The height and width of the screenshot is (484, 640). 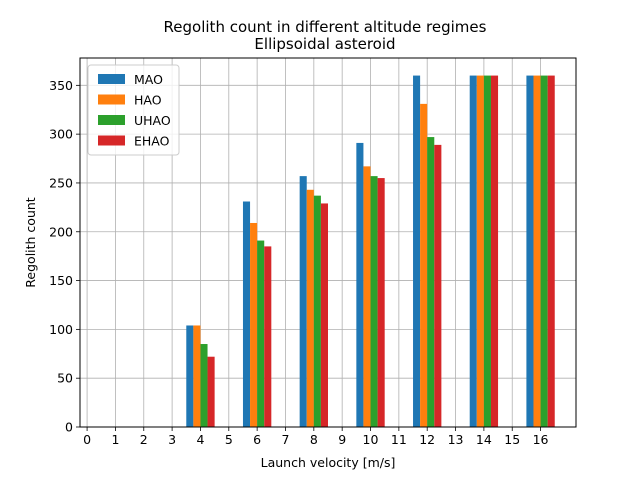 What do you see at coordinates (69, 427) in the screenshot?
I see `y-tick-label: 0` at bounding box center [69, 427].